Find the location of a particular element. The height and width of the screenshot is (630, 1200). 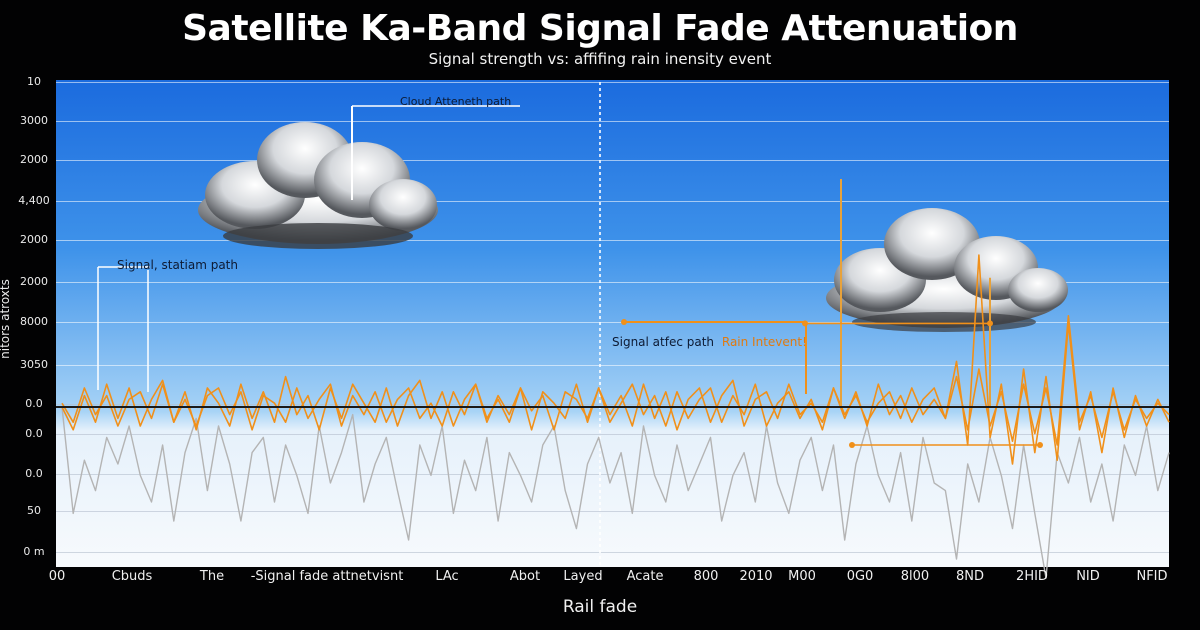

y-tick-label: 3000 is located at coordinates (34, 120).